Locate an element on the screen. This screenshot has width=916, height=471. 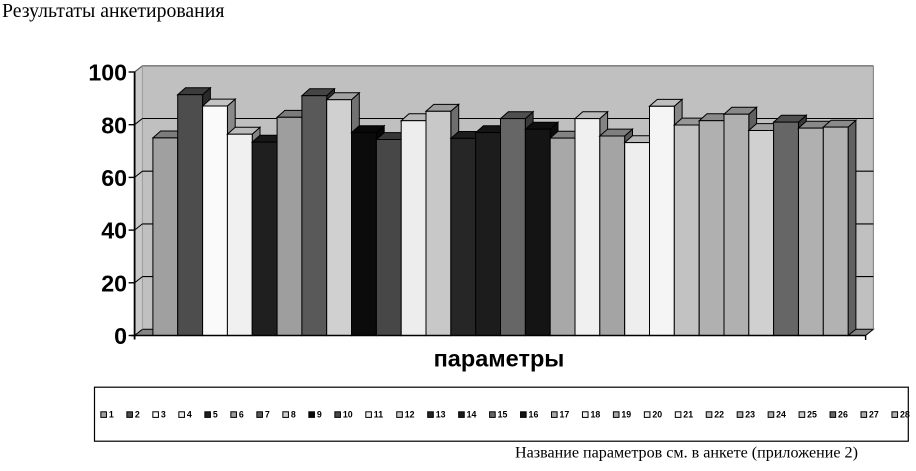
svg-text: 17 is located at coordinates (565, 414).